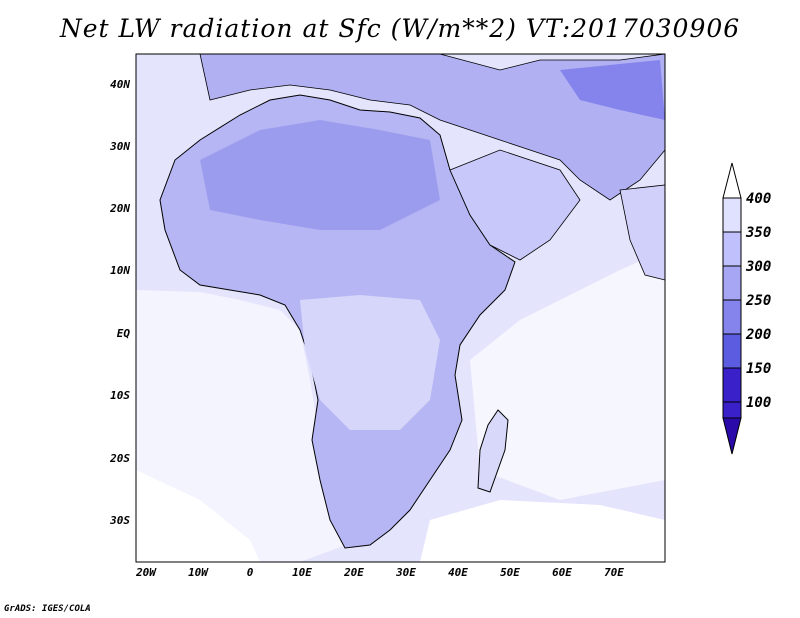 The height and width of the screenshot is (618, 800). What do you see at coordinates (120, 520) in the screenshot?
I see `lat-label: 30S` at bounding box center [120, 520].